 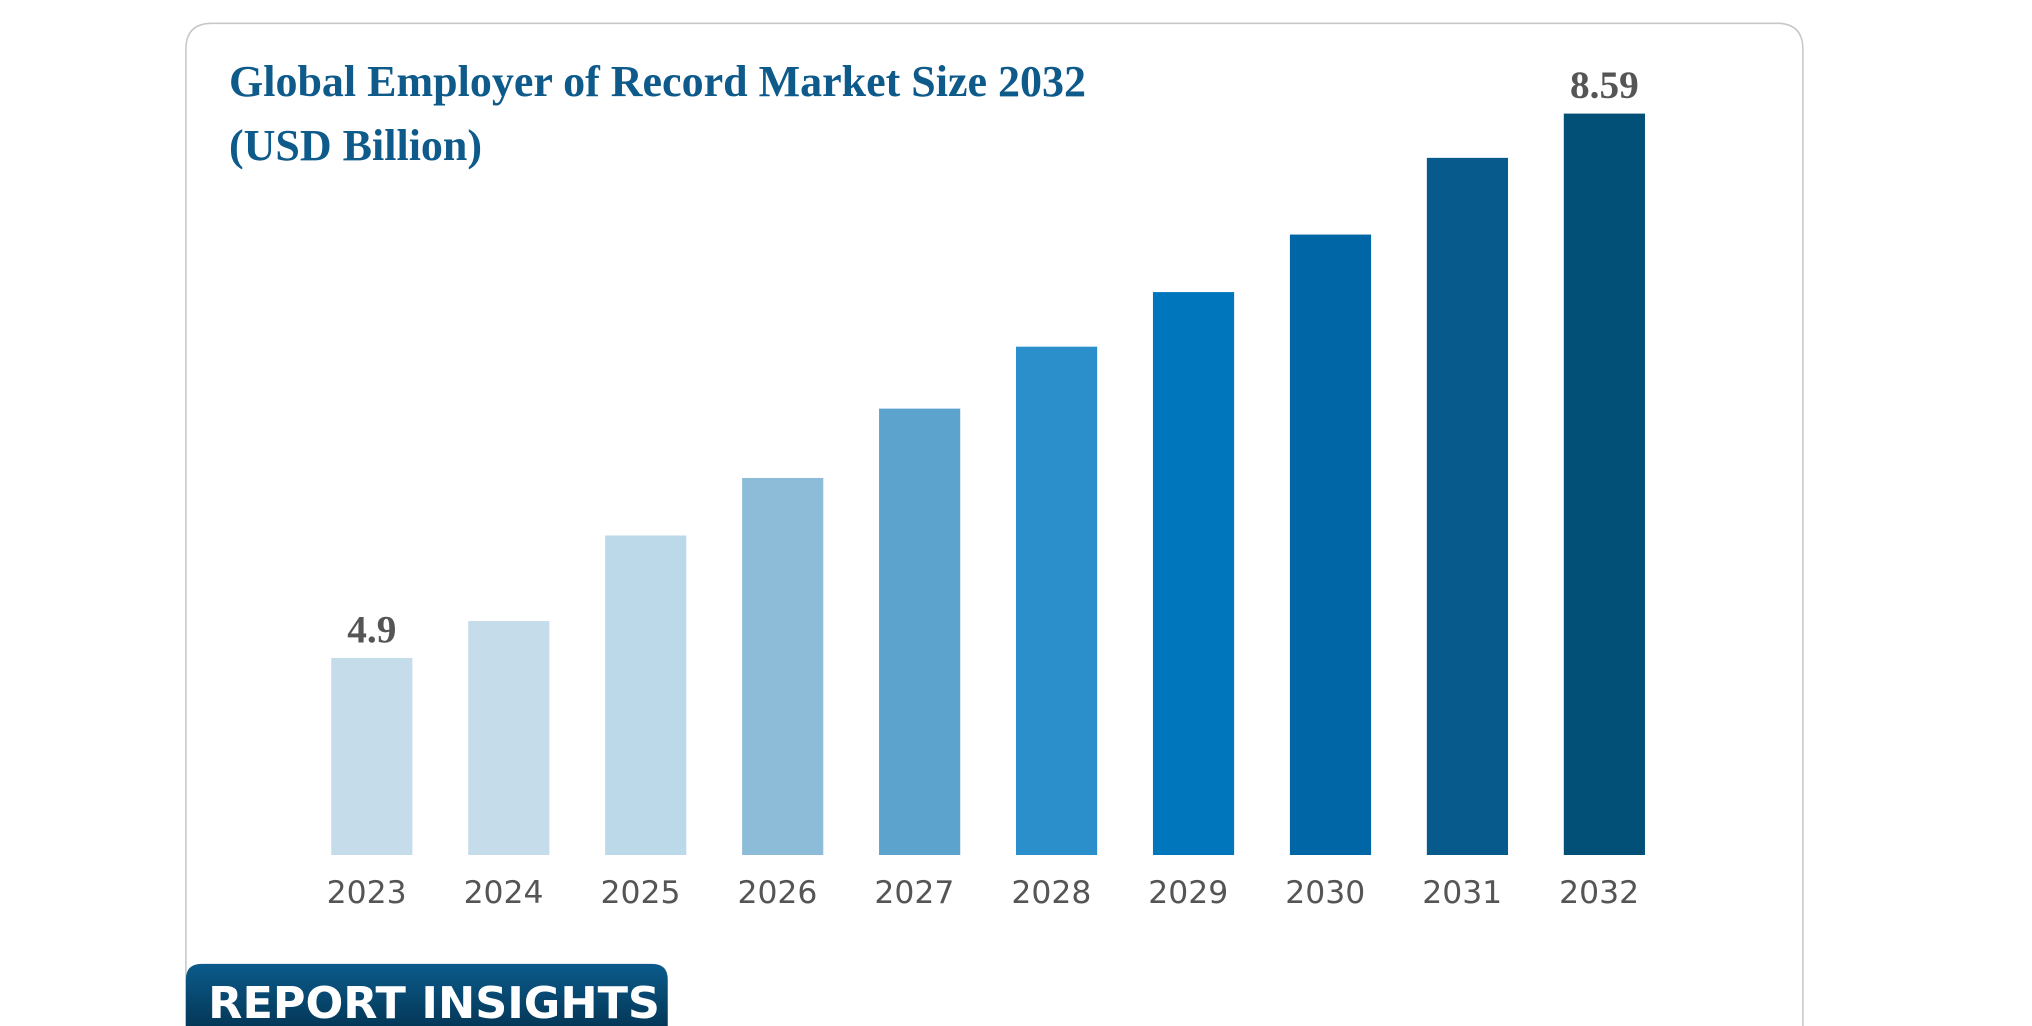 What do you see at coordinates (641, 893) in the screenshot?
I see `x-tick-label: 2025` at bounding box center [641, 893].